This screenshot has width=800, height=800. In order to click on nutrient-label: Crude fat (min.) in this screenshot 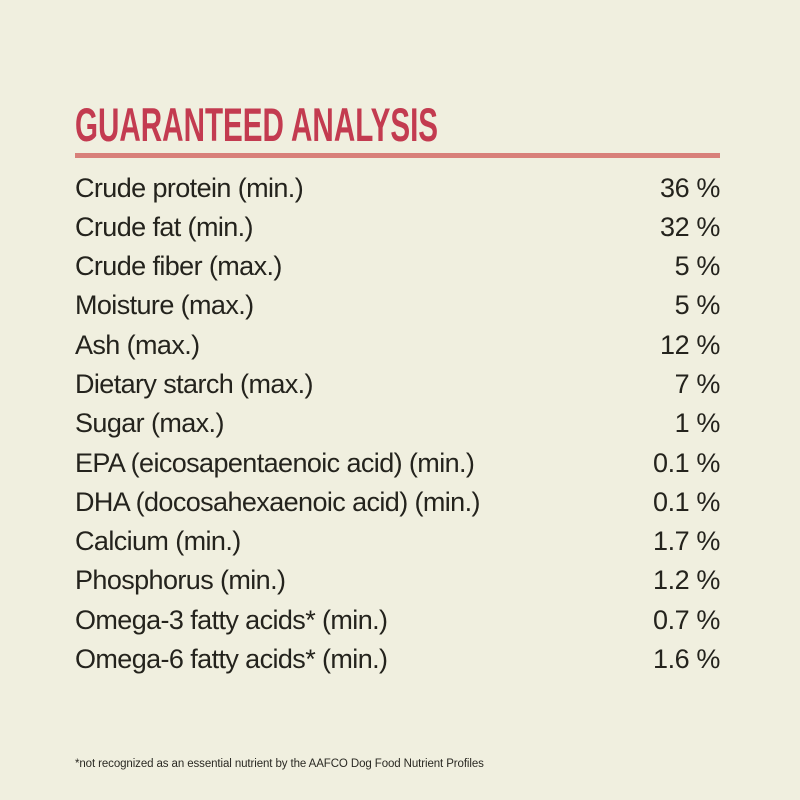, I will do `click(164, 226)`.